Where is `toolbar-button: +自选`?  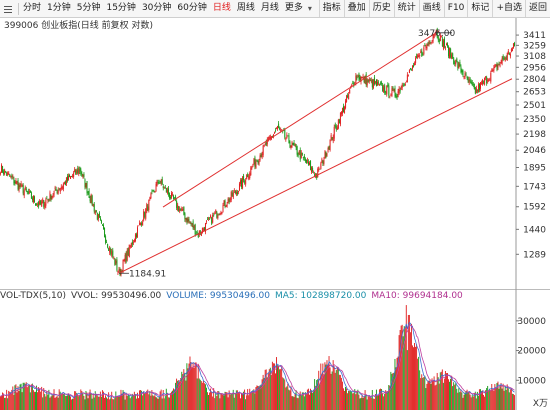
toolbar-button: +自选 is located at coordinates (508, 8).